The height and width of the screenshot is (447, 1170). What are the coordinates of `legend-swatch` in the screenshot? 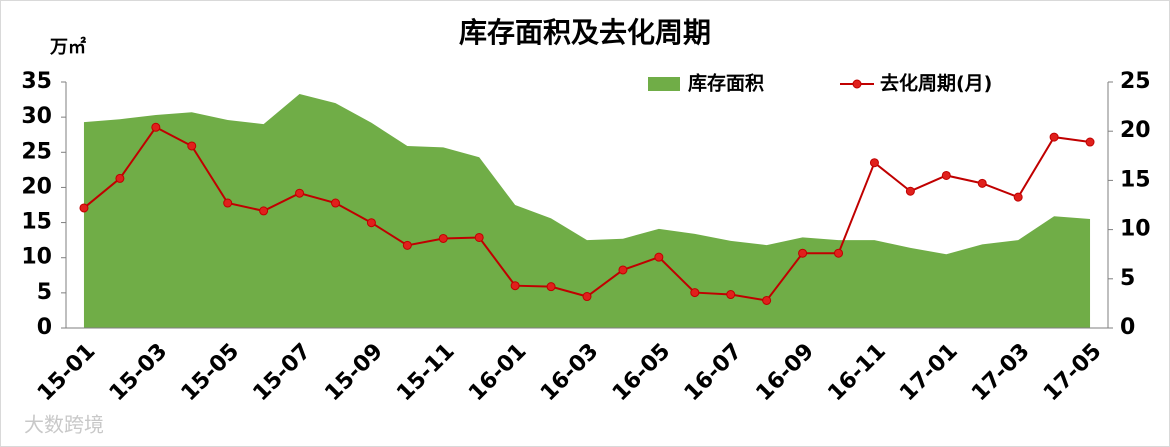 It's located at (664, 84).